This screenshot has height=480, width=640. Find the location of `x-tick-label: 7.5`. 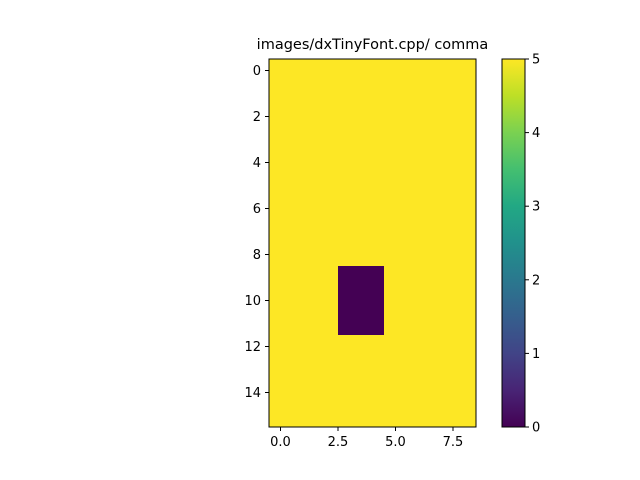

x-tick-label: 7.5 is located at coordinates (453, 442).